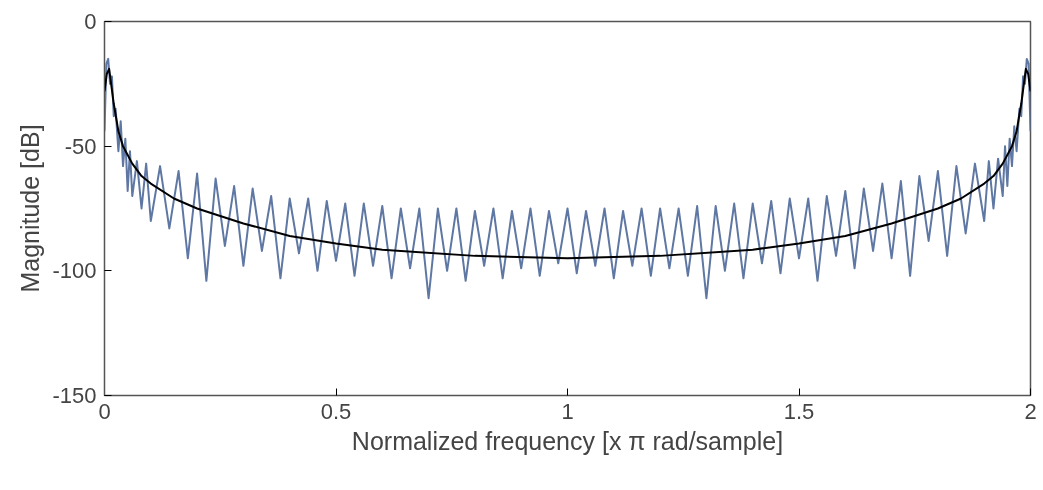 The width and height of the screenshot is (1043, 490). What do you see at coordinates (90, 21) in the screenshot?
I see `y-tick-label: 0` at bounding box center [90, 21].